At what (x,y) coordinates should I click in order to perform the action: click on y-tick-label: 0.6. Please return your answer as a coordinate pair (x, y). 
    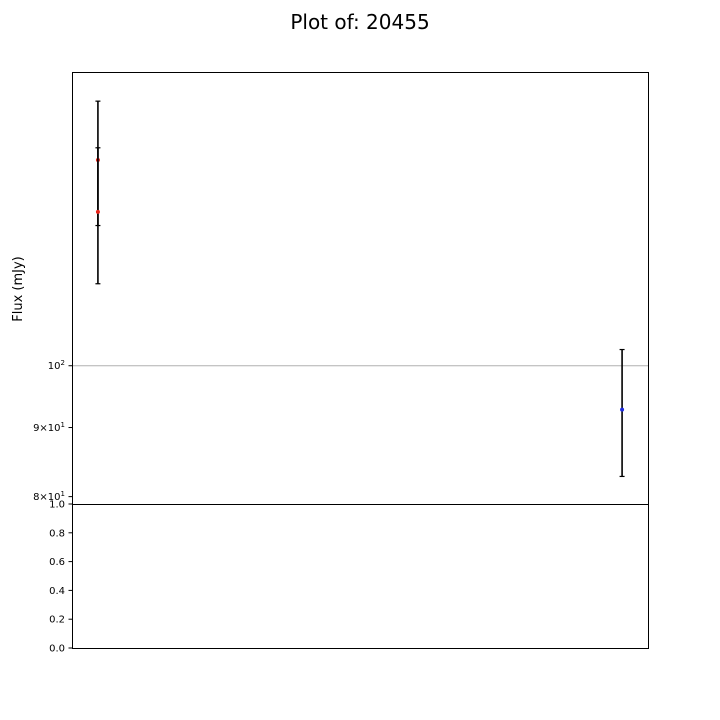
    Looking at the image, I should click on (57, 562).